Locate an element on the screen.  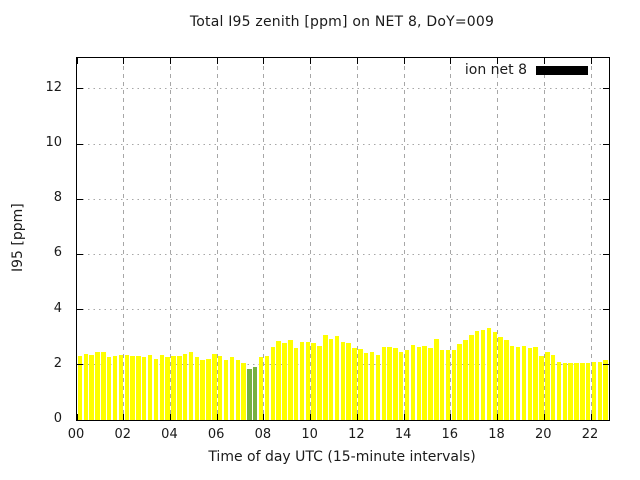
x-tick-label: 12 is located at coordinates (356, 434).